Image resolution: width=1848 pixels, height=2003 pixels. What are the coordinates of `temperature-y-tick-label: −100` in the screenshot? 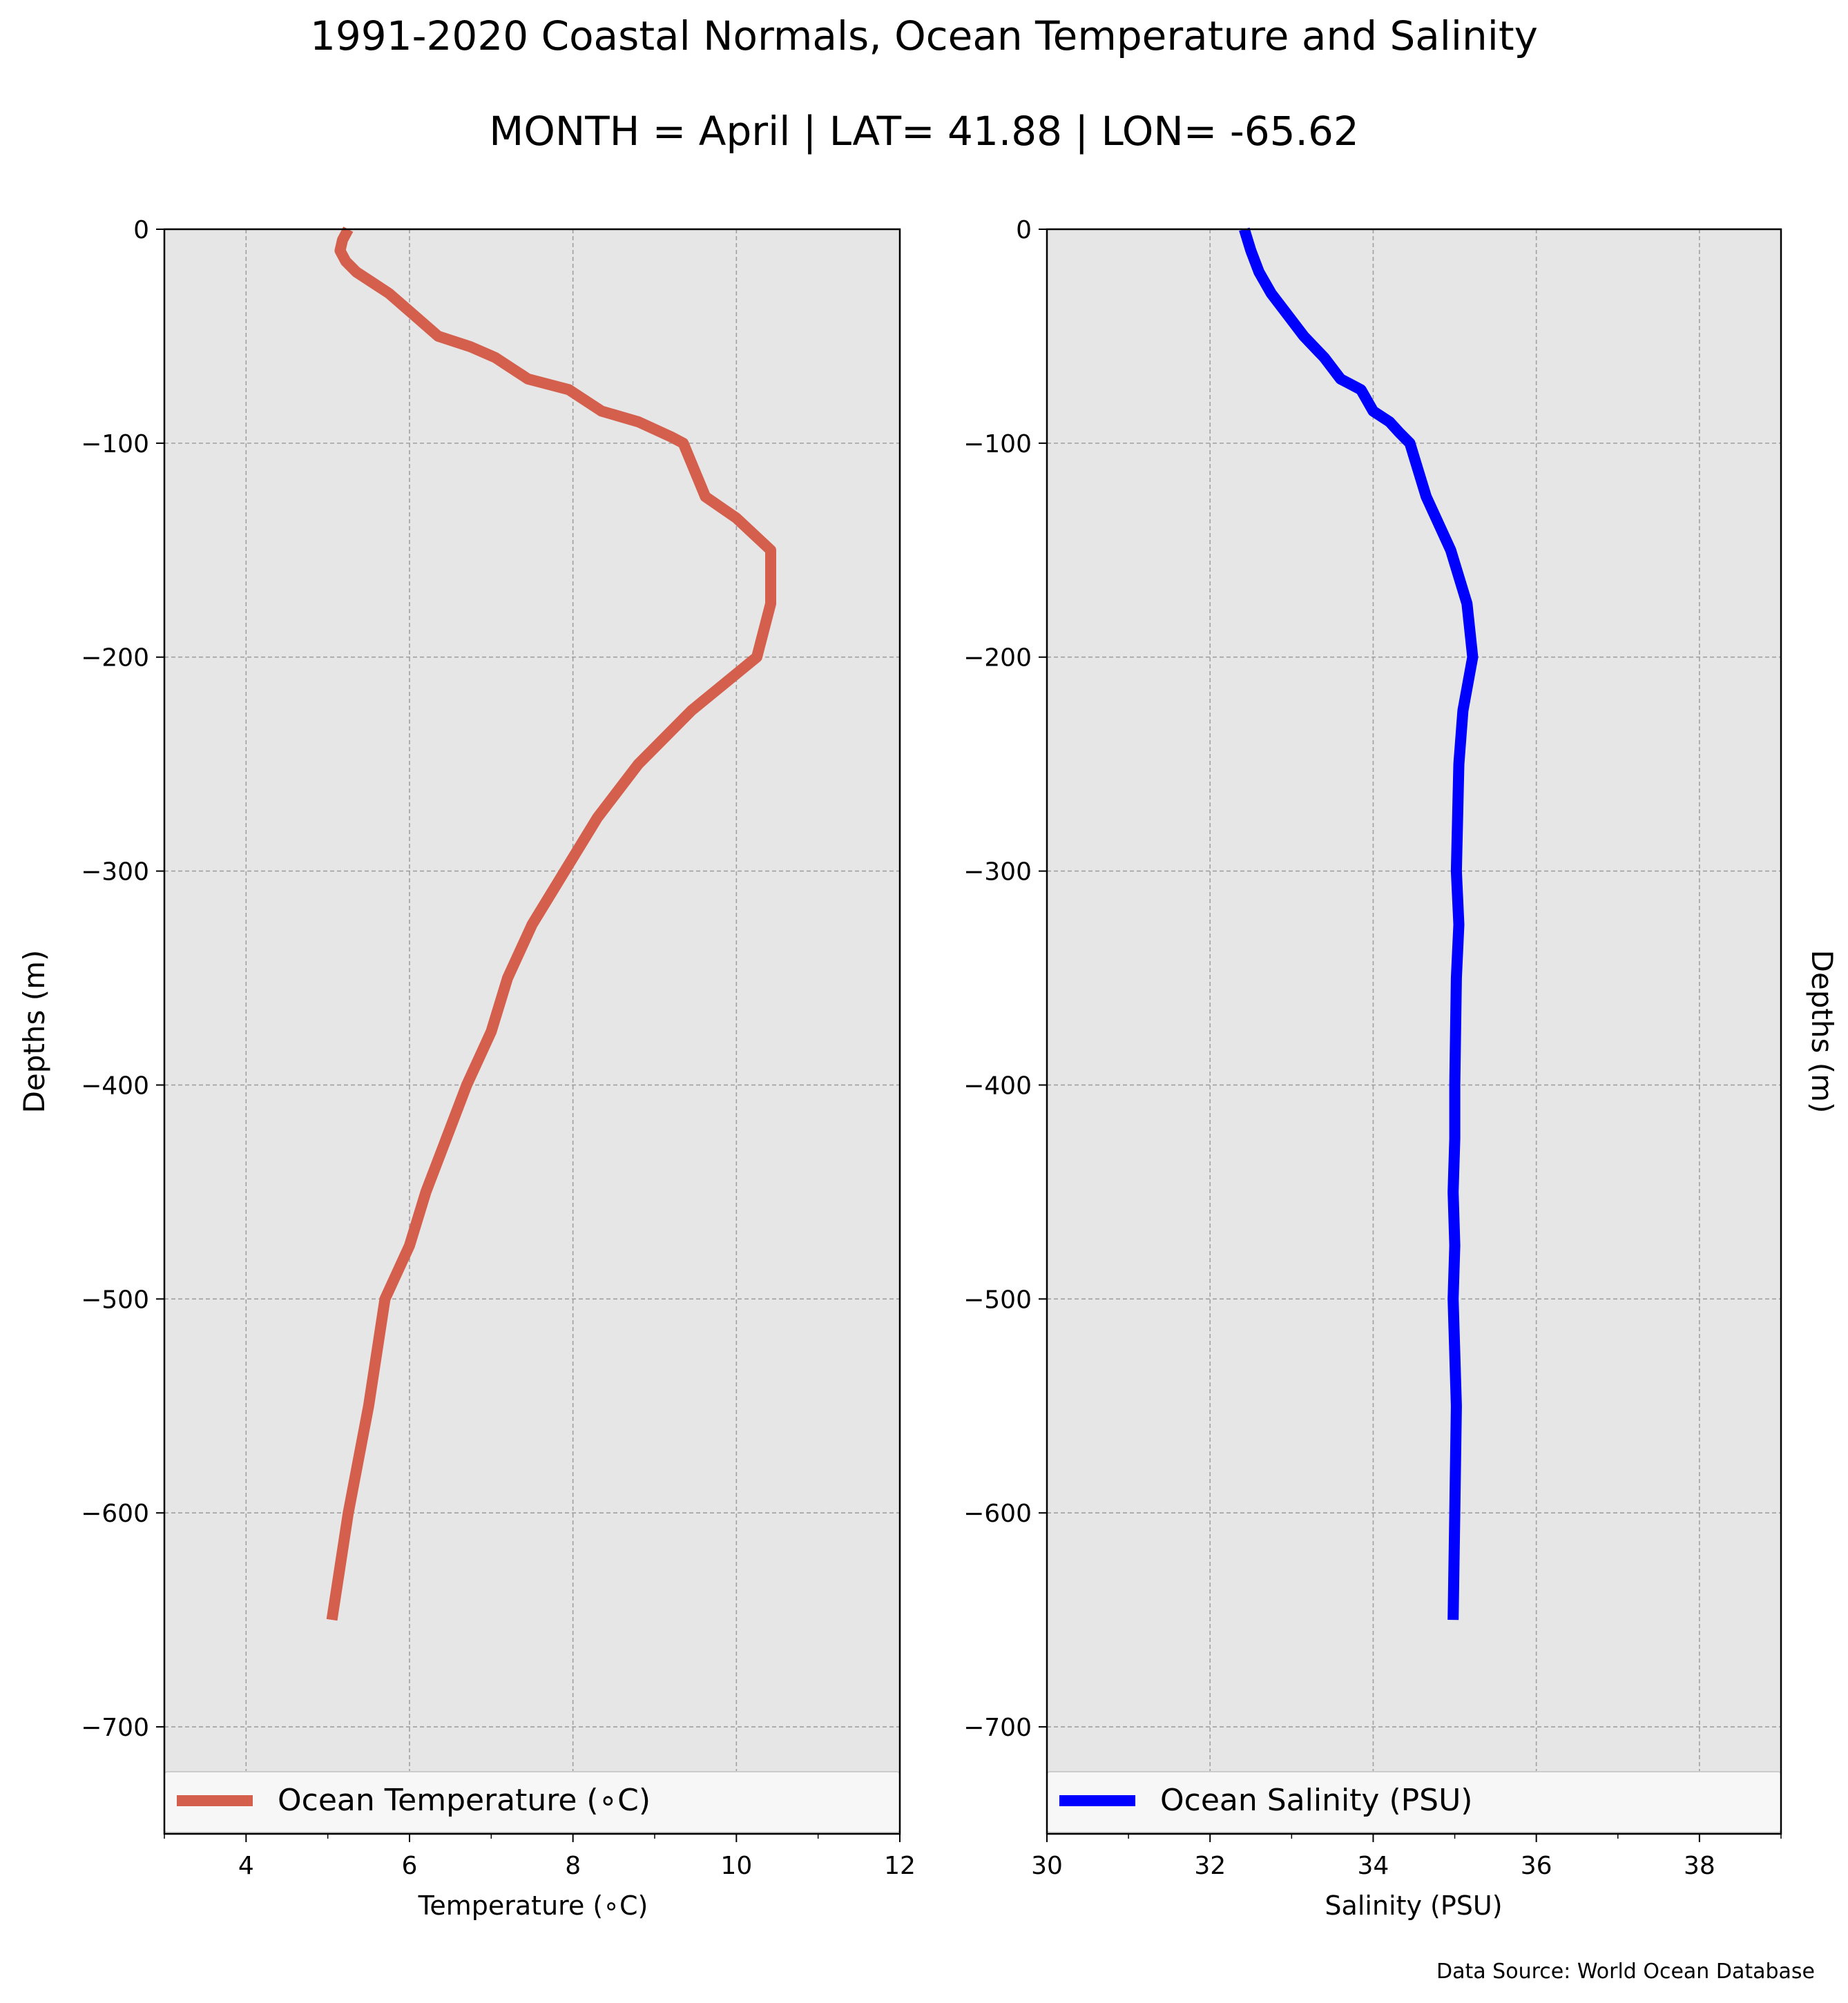 It's located at (115, 444).